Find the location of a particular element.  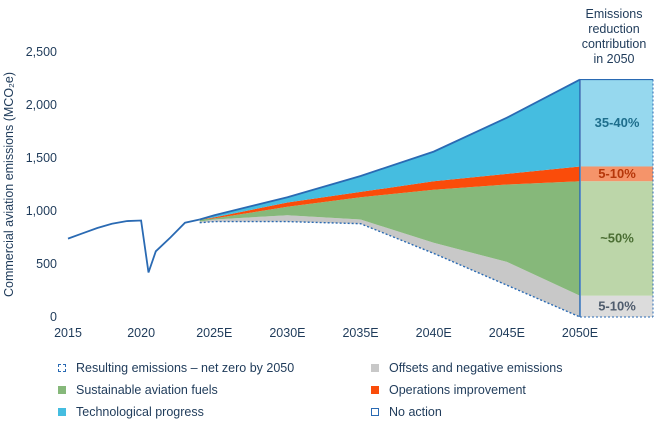

contribution-label: 35-40% is located at coordinates (617, 122).